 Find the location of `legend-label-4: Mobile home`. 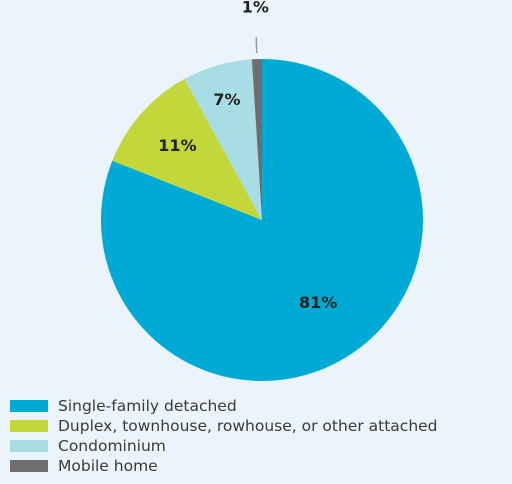

legend-label-4: Mobile home is located at coordinates (108, 466).